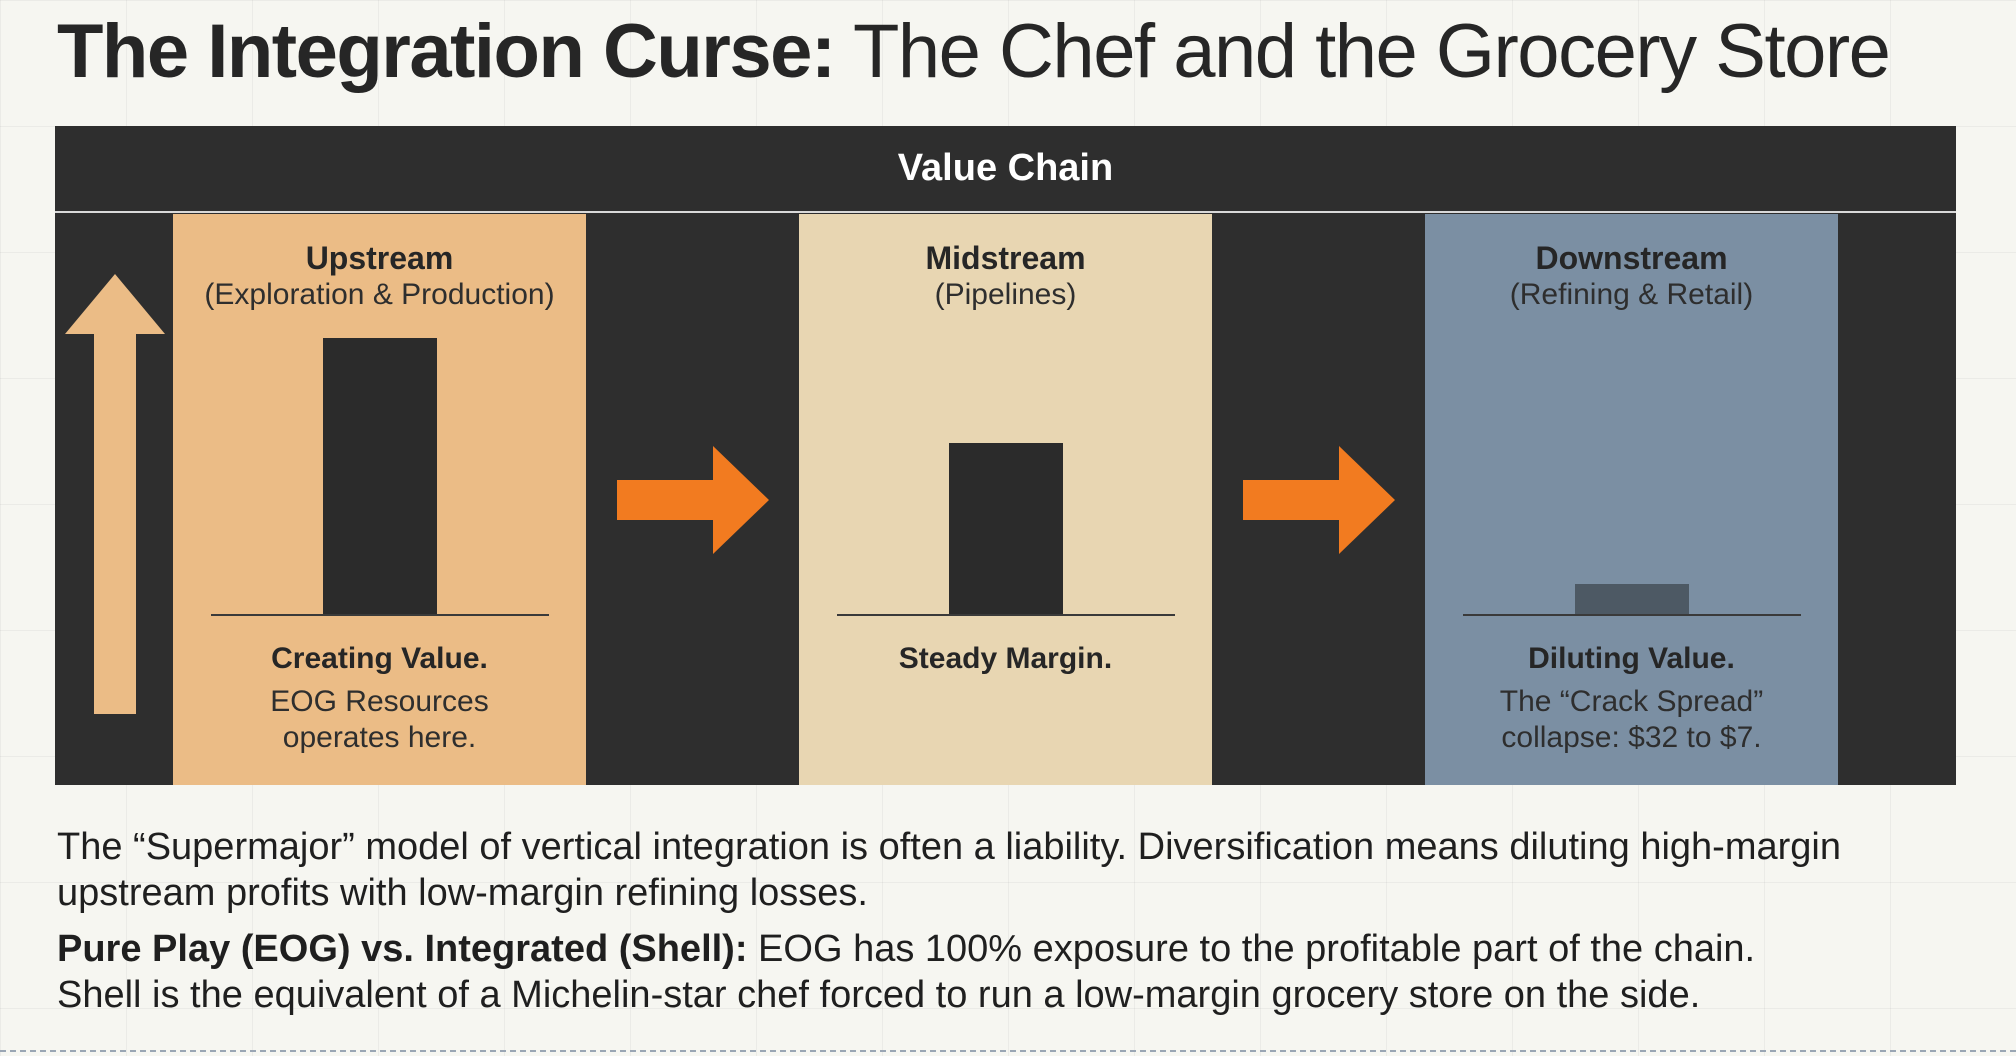 Image resolution: width=2016 pixels, height=1056 pixels. Describe the element at coordinates (1005, 258) in the screenshot. I see `stage-midstream-name: Midstream` at that location.